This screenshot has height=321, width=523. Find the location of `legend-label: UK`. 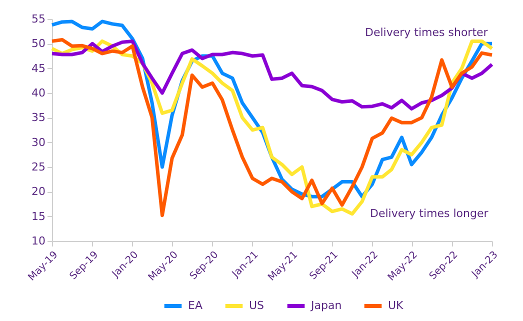

legend-label: UK is located at coordinates (396, 305).